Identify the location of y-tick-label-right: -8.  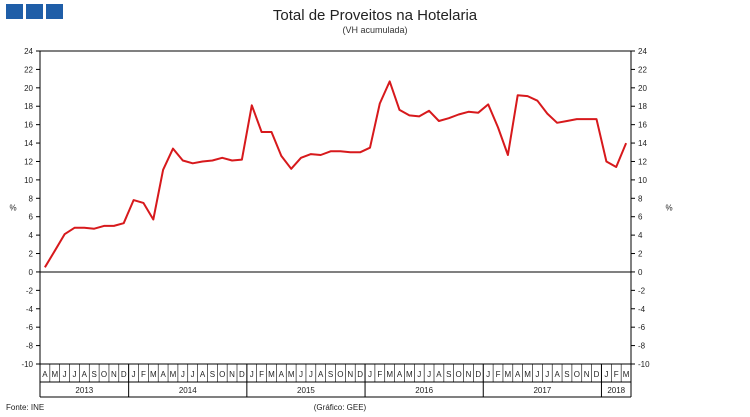
(642, 346).